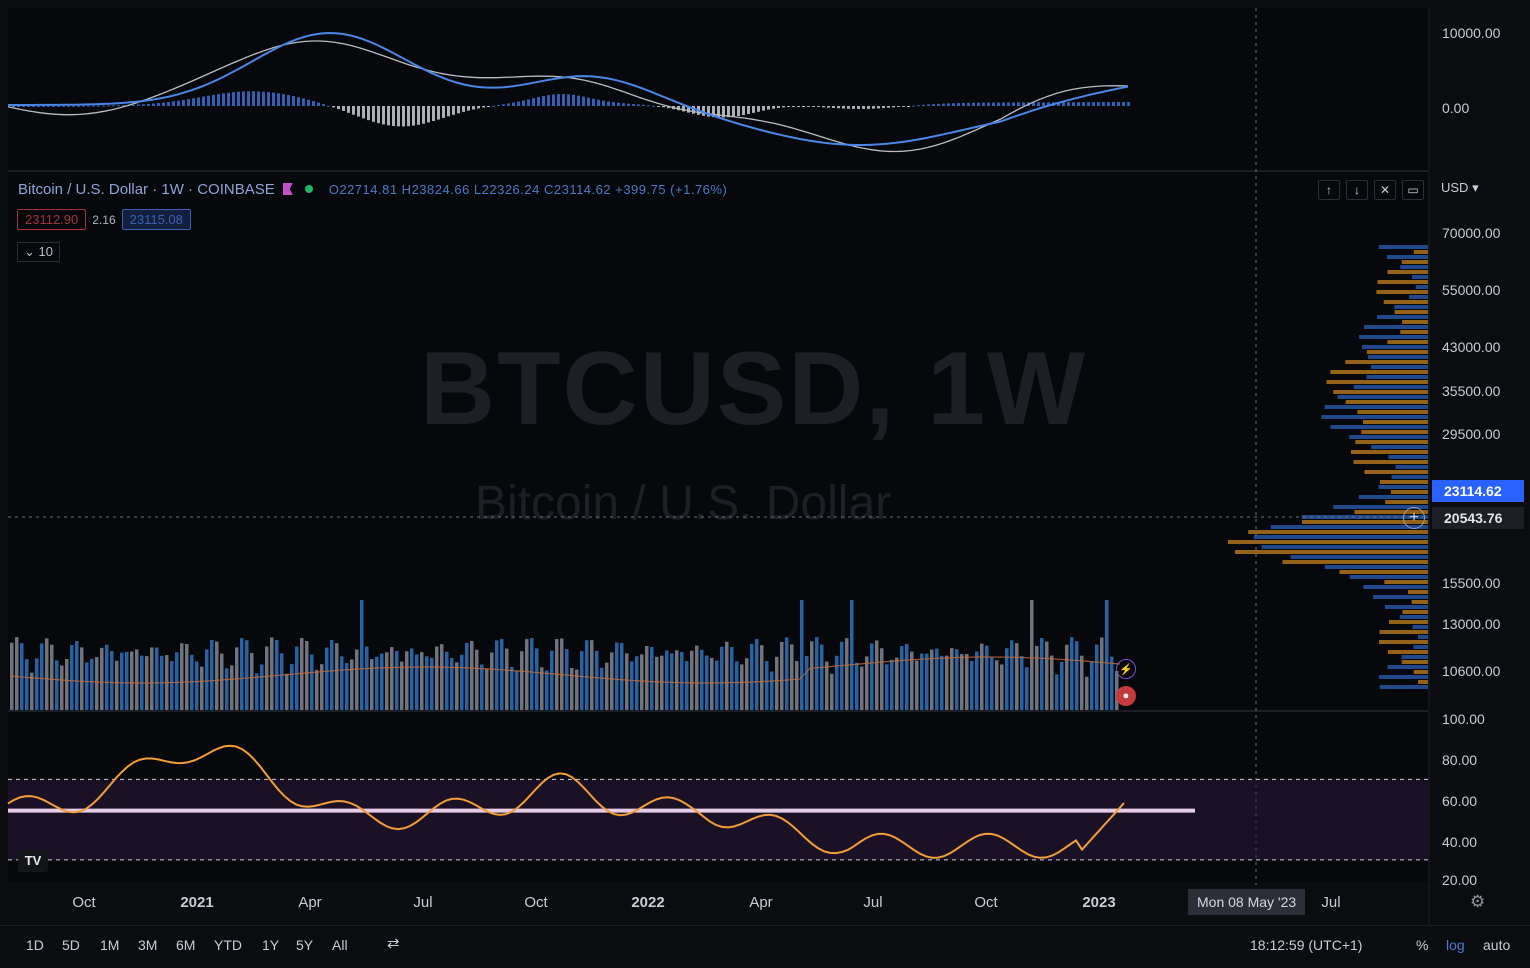  What do you see at coordinates (305, 945) in the screenshot?
I see `range-button-5y: 5Y` at bounding box center [305, 945].